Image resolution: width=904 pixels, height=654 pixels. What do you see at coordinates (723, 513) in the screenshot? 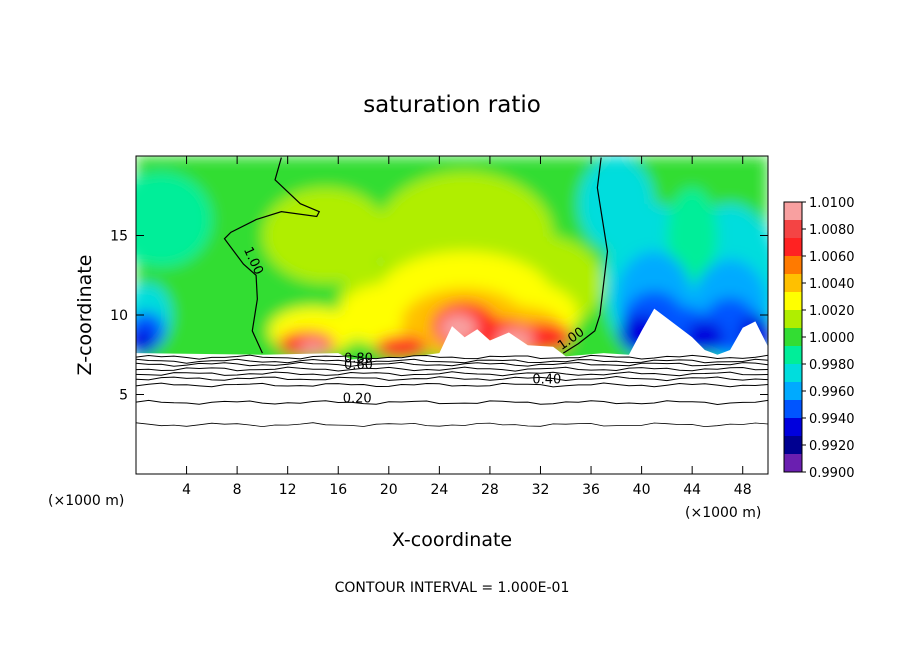
I see `x-unit-label: (×1000 m)` at bounding box center [723, 513].